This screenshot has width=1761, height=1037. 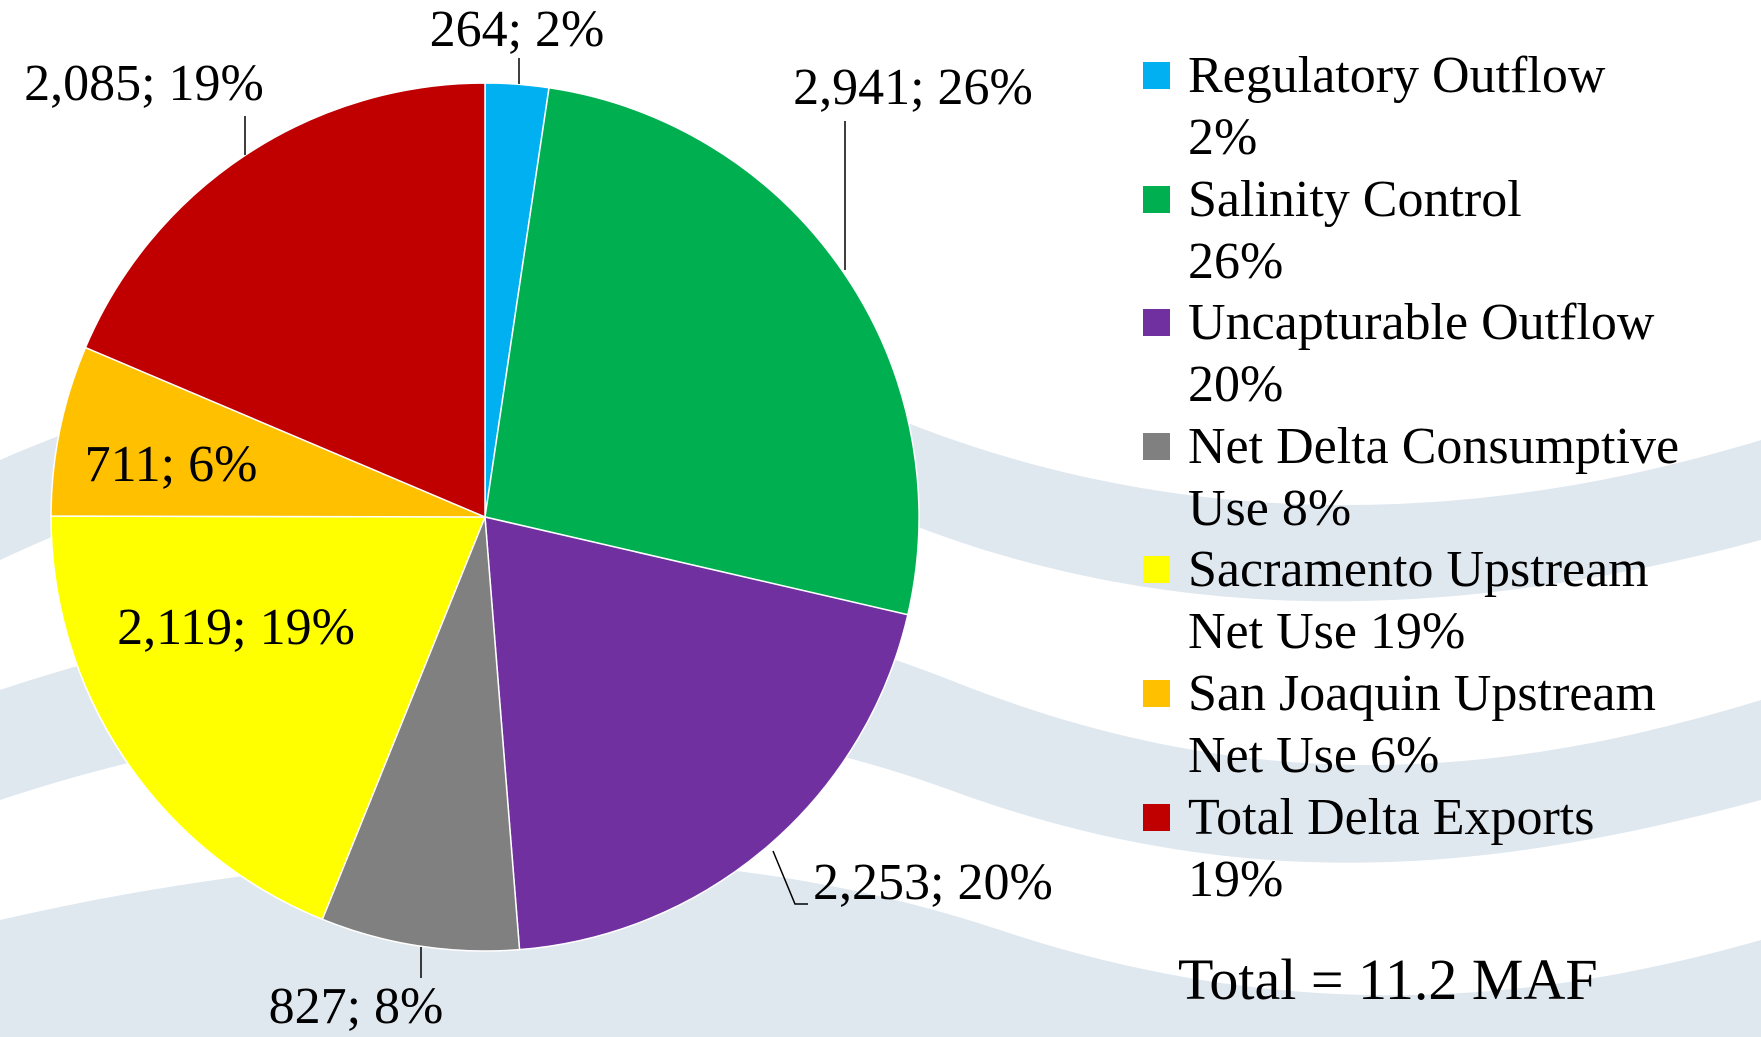 What do you see at coordinates (1355, 230) in the screenshot?
I see `legend-label: Salinity Control 26%` at bounding box center [1355, 230].